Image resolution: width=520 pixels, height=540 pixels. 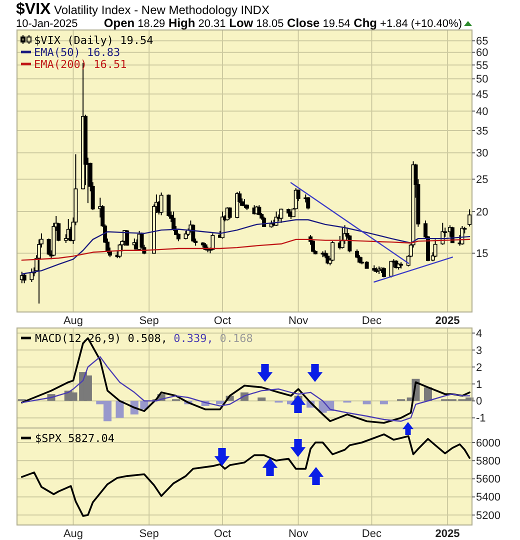 I want to click on y-tick-label: 40, so click(x=482, y=112).